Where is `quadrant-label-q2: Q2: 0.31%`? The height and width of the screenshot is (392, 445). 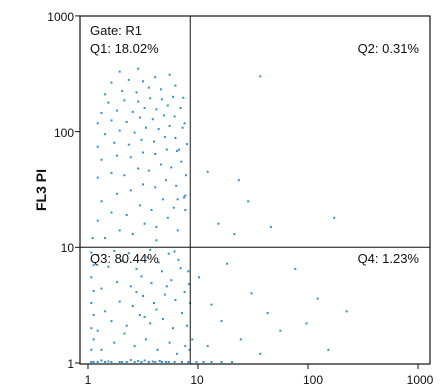 quadrant-label-q2: Q2: 0.31% is located at coordinates (389, 48).